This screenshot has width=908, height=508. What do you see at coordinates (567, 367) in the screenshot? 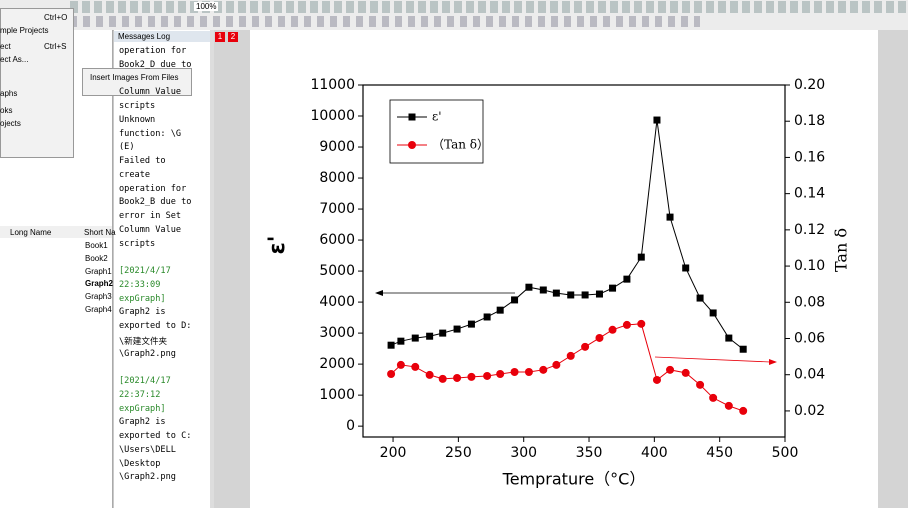
I see `series-line` at bounding box center [567, 367].